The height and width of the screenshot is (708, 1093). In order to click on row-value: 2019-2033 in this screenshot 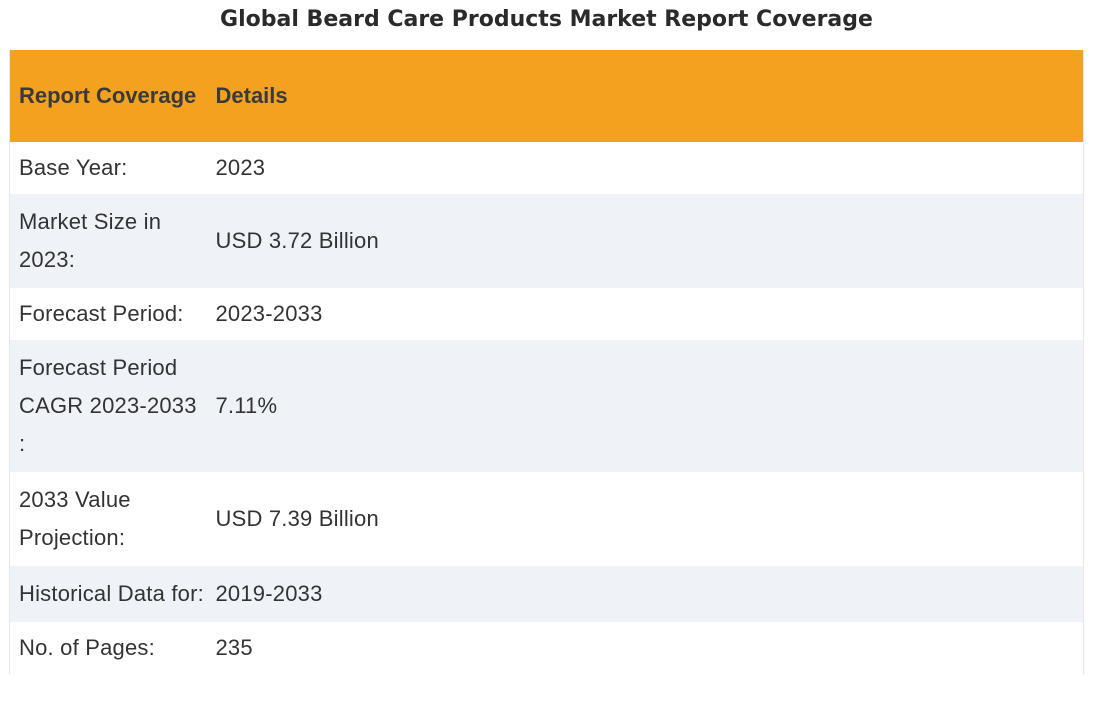, I will do `click(269, 593)`.